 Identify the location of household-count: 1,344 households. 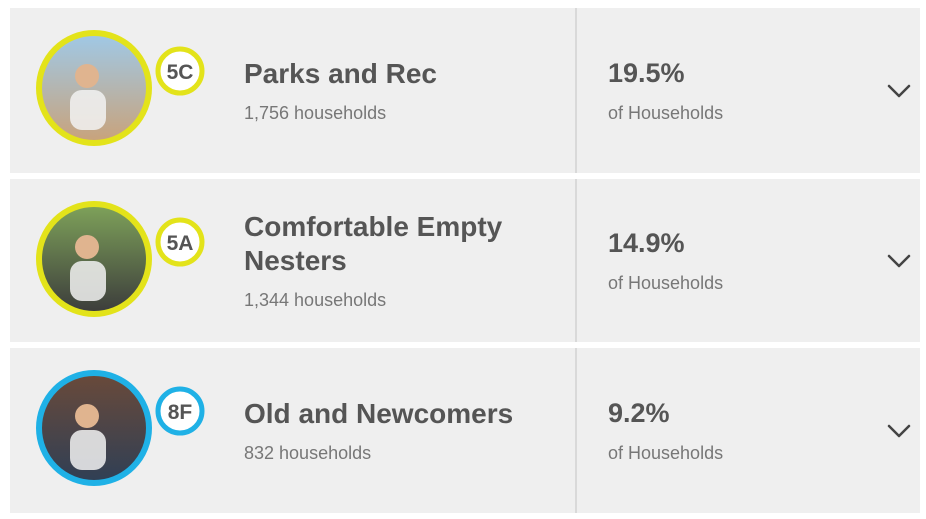
(315, 300).